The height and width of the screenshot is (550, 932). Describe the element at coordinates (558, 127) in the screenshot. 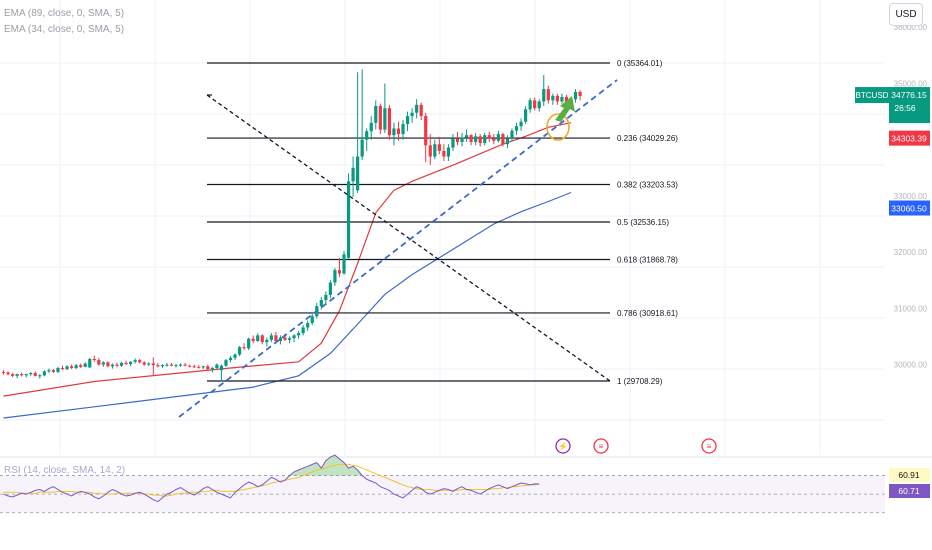

I see `highlight-circle` at that location.